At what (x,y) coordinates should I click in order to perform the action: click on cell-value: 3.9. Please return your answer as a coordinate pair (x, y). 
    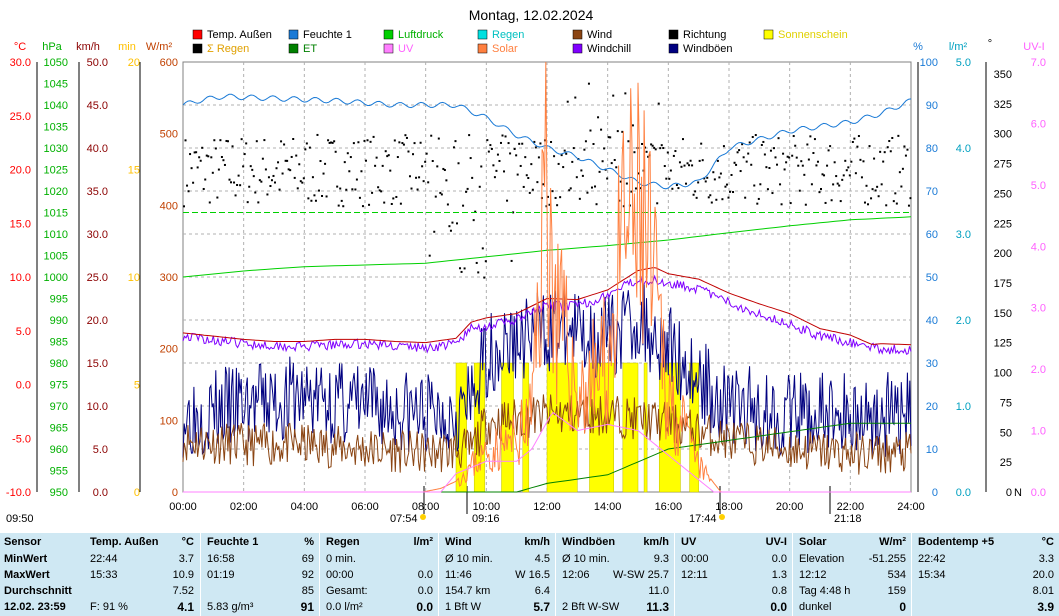
    Looking at the image, I should click on (1045, 607).